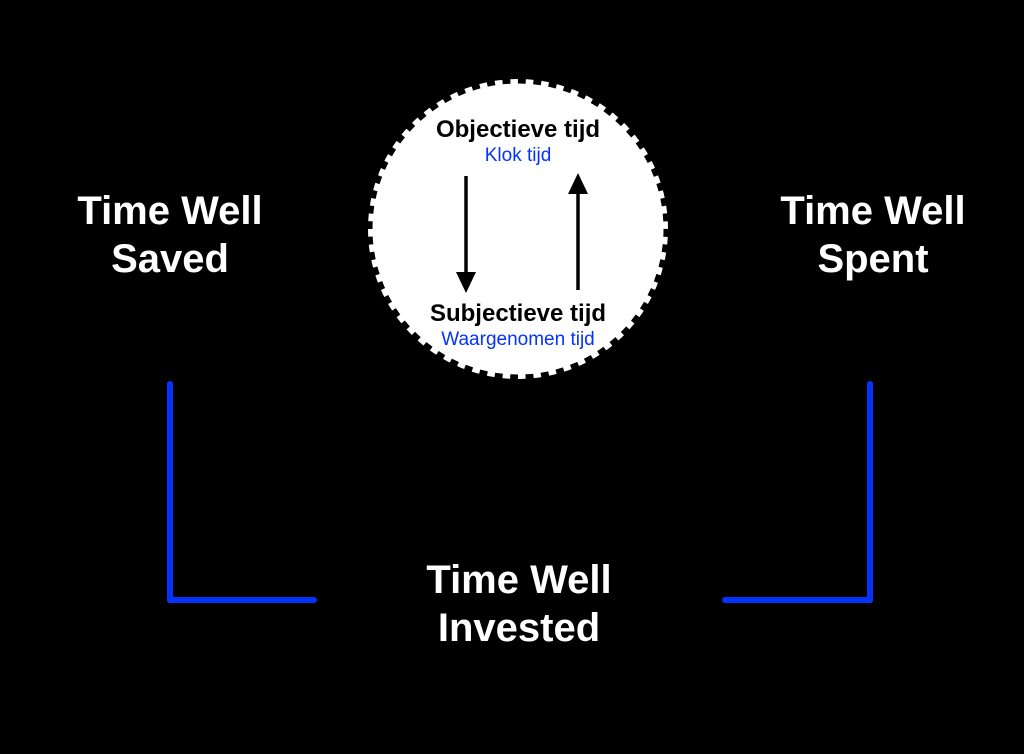 Image resolution: width=1024 pixels, height=754 pixels. I want to click on subjective-time-title: Subjectieve tijd, so click(518, 313).